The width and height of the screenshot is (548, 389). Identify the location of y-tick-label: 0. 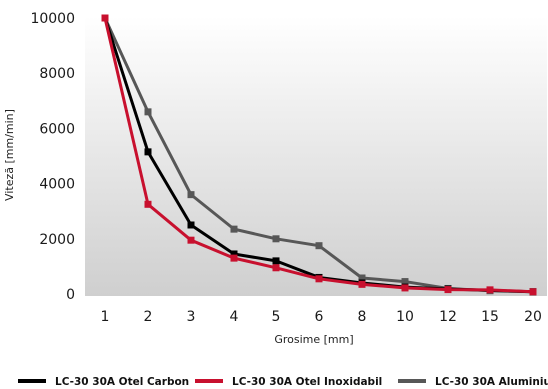
(70, 295).